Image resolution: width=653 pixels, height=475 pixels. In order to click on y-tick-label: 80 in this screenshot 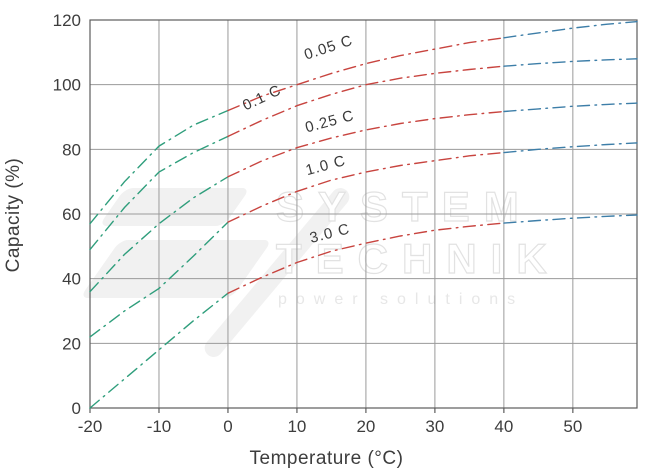, I will do `click(71, 149)`.